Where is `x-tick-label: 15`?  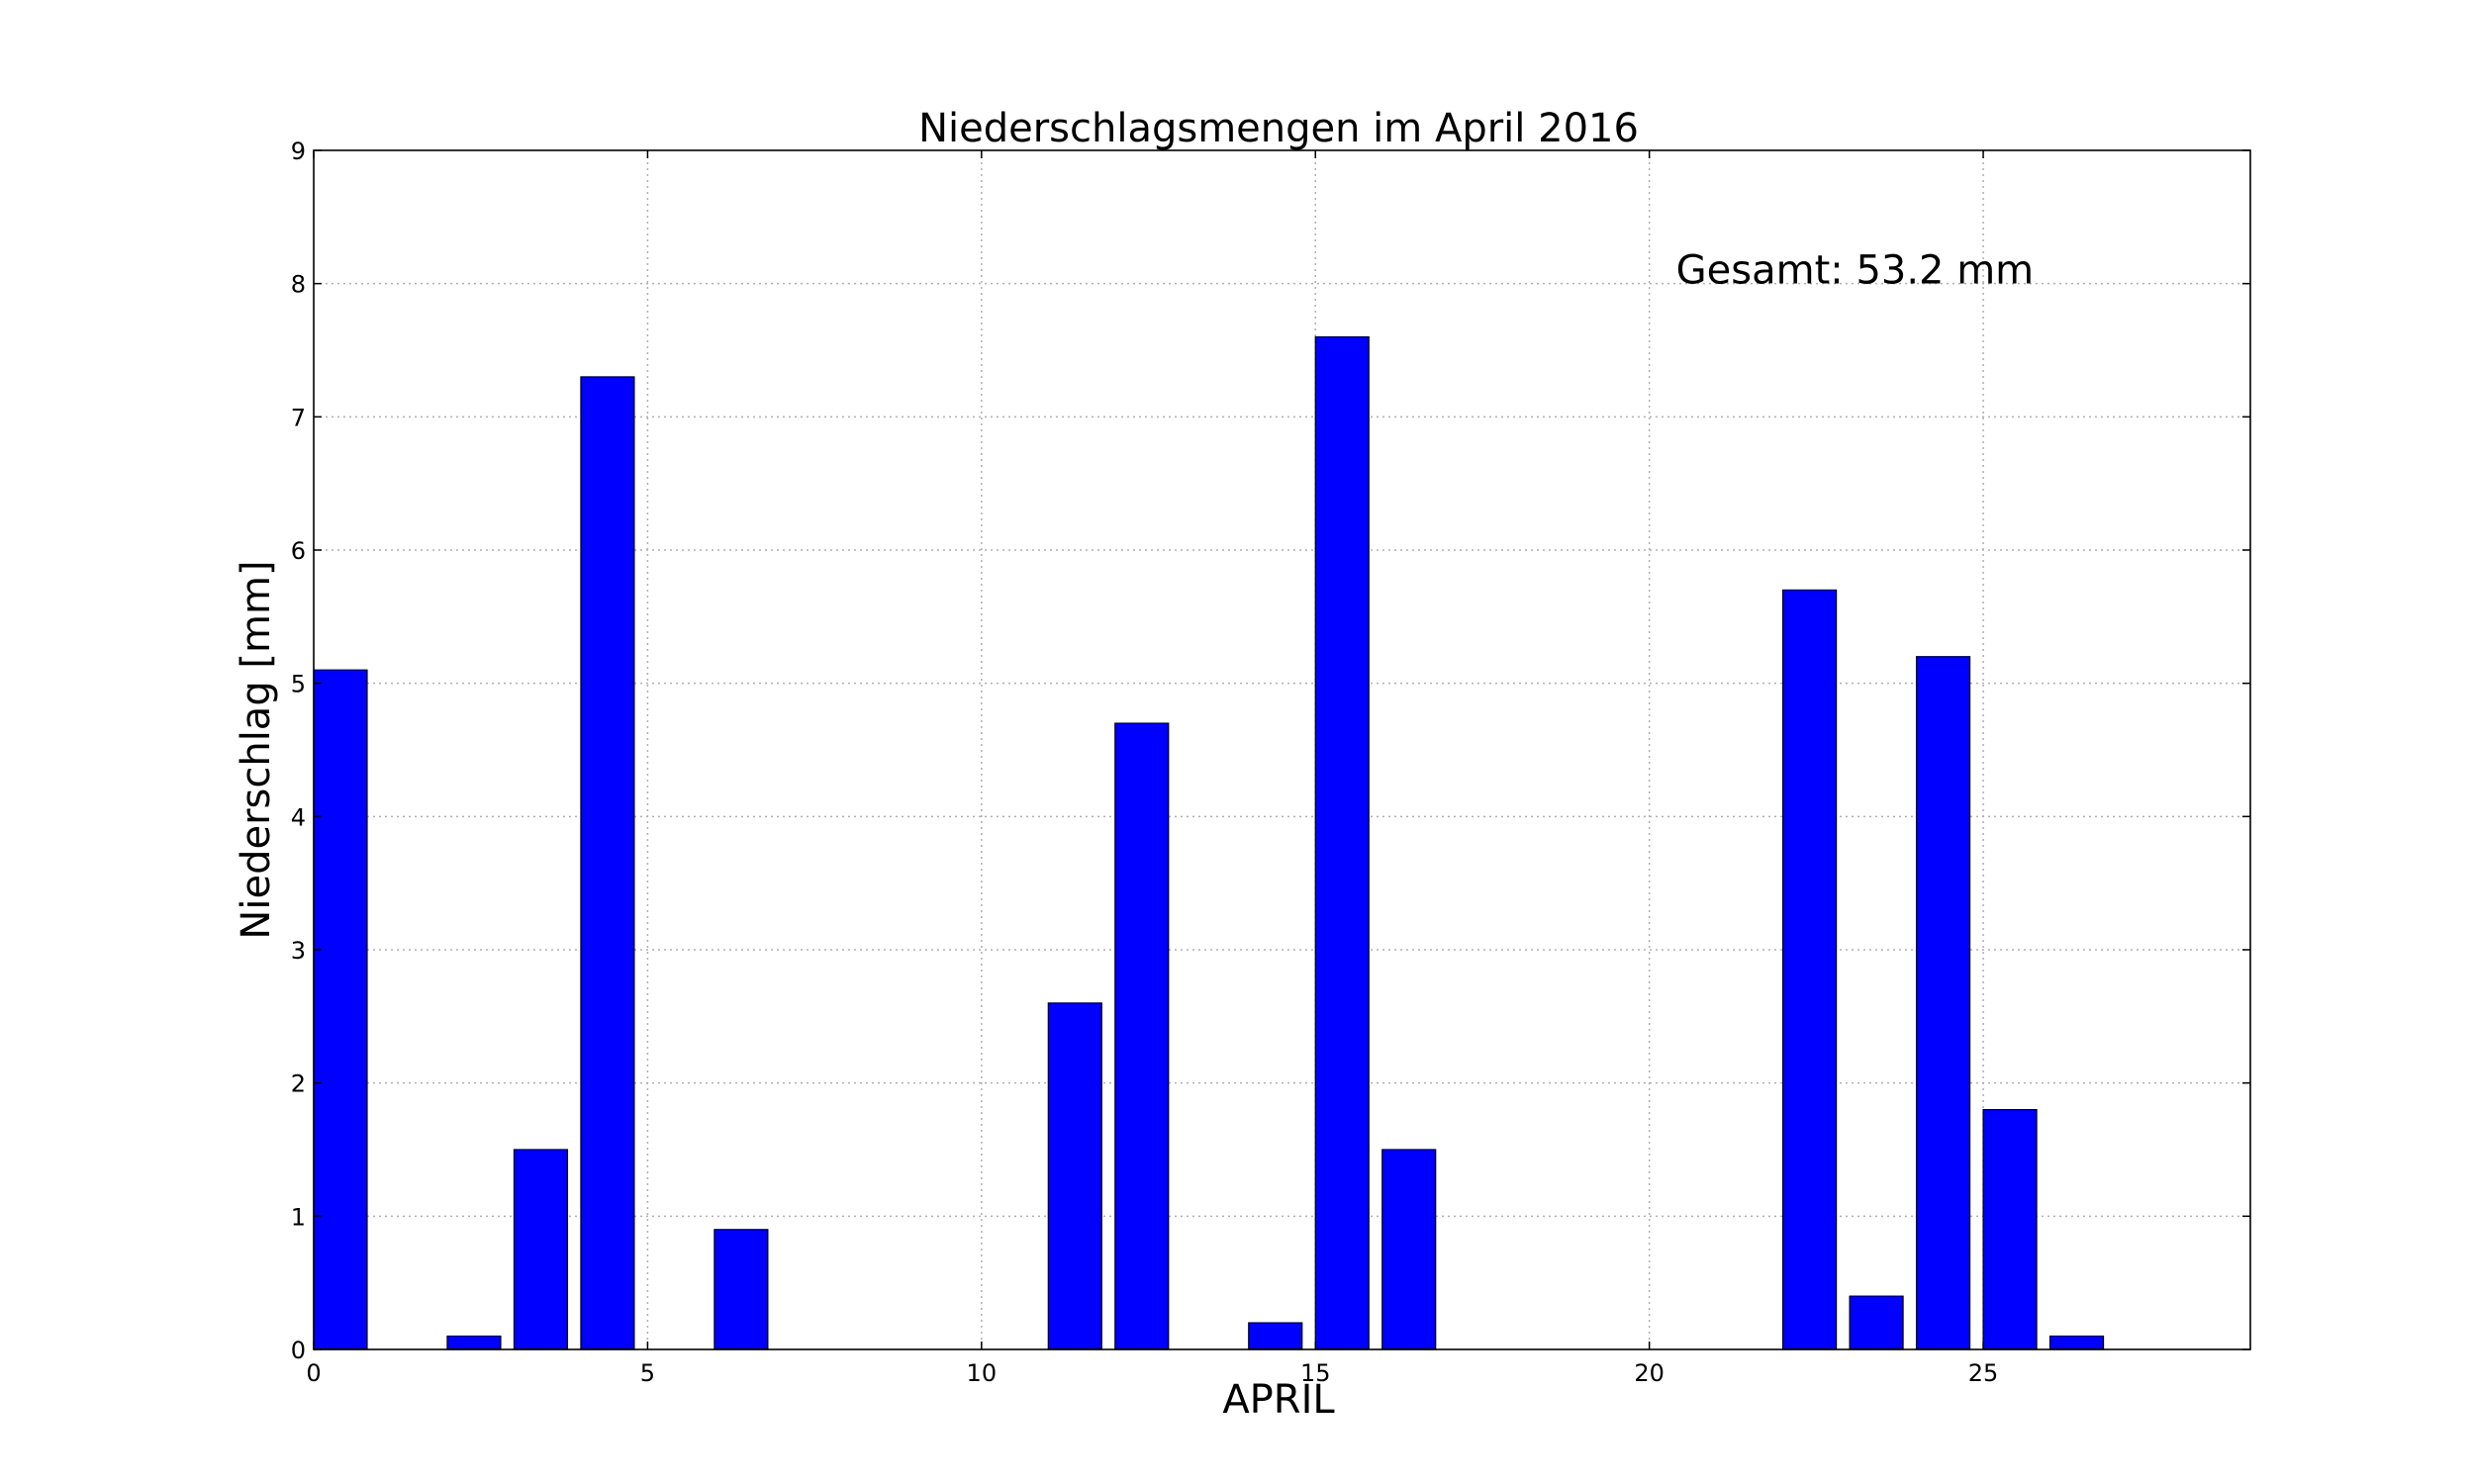
x-tick-label: 15 is located at coordinates (1315, 1373).